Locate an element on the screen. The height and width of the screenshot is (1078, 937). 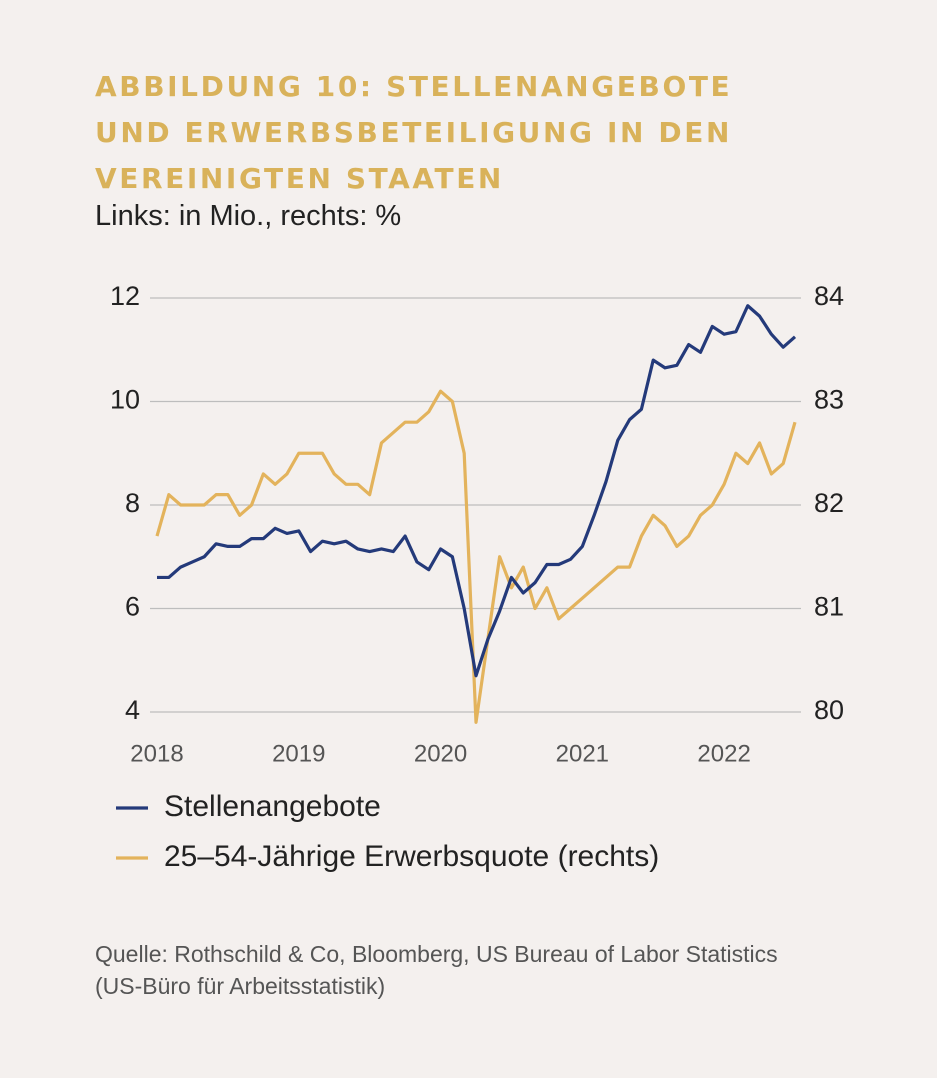
legend-label: 25–54-Jährige Erwerbsquote (rechts) is located at coordinates (411, 856).